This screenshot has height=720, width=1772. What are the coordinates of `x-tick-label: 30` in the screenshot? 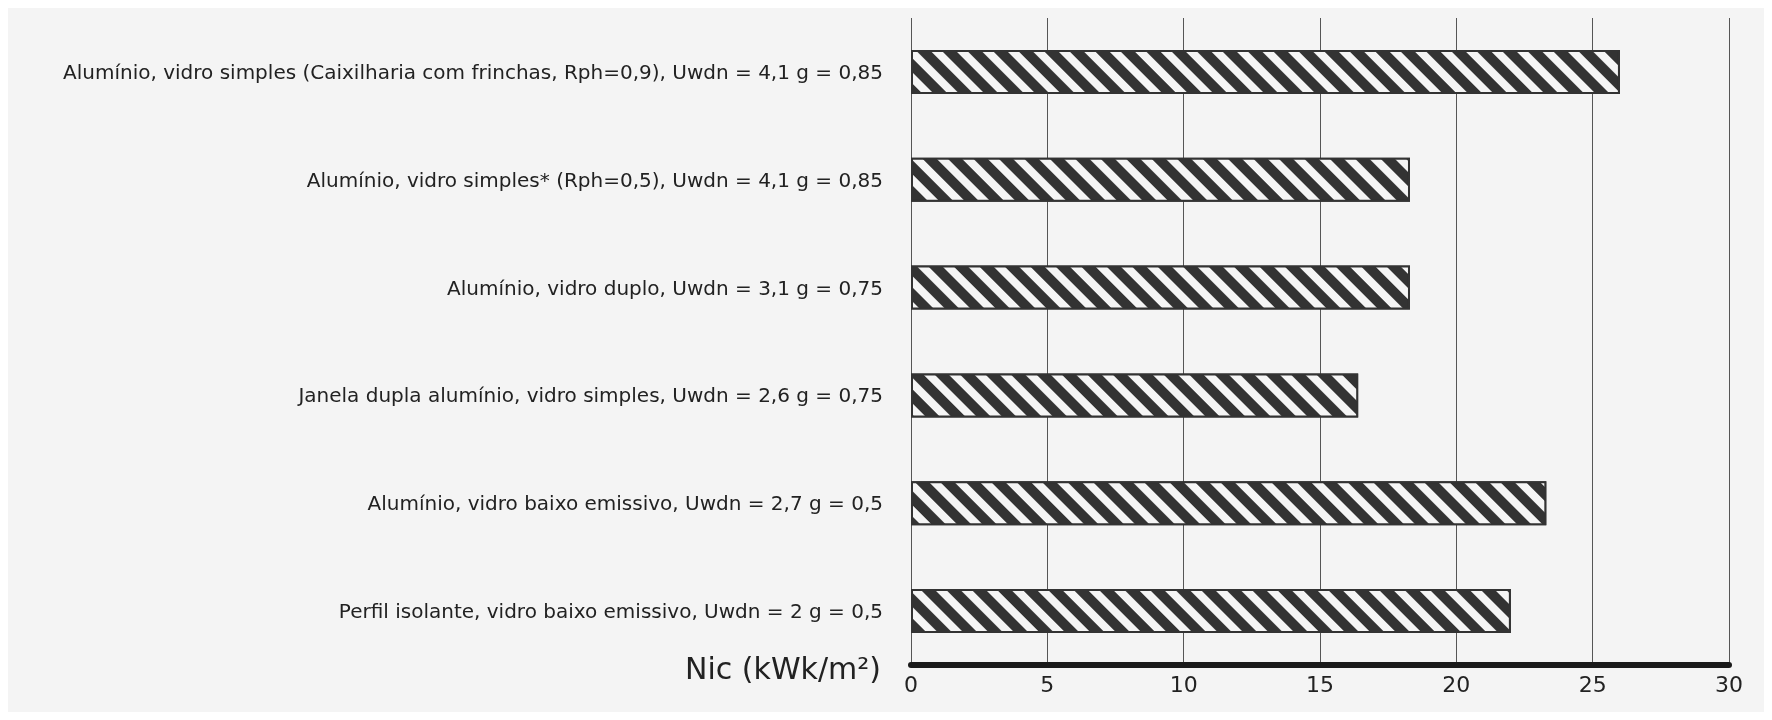 It's located at (1729, 684).